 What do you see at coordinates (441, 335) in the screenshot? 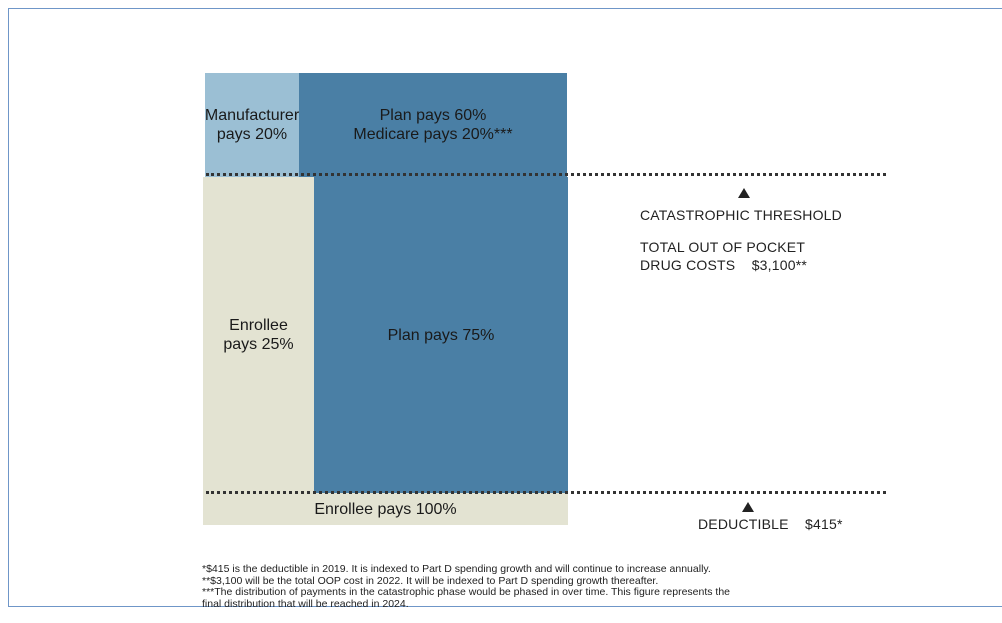
I see `plan-share-initial: Plan pays 75%` at bounding box center [441, 335].